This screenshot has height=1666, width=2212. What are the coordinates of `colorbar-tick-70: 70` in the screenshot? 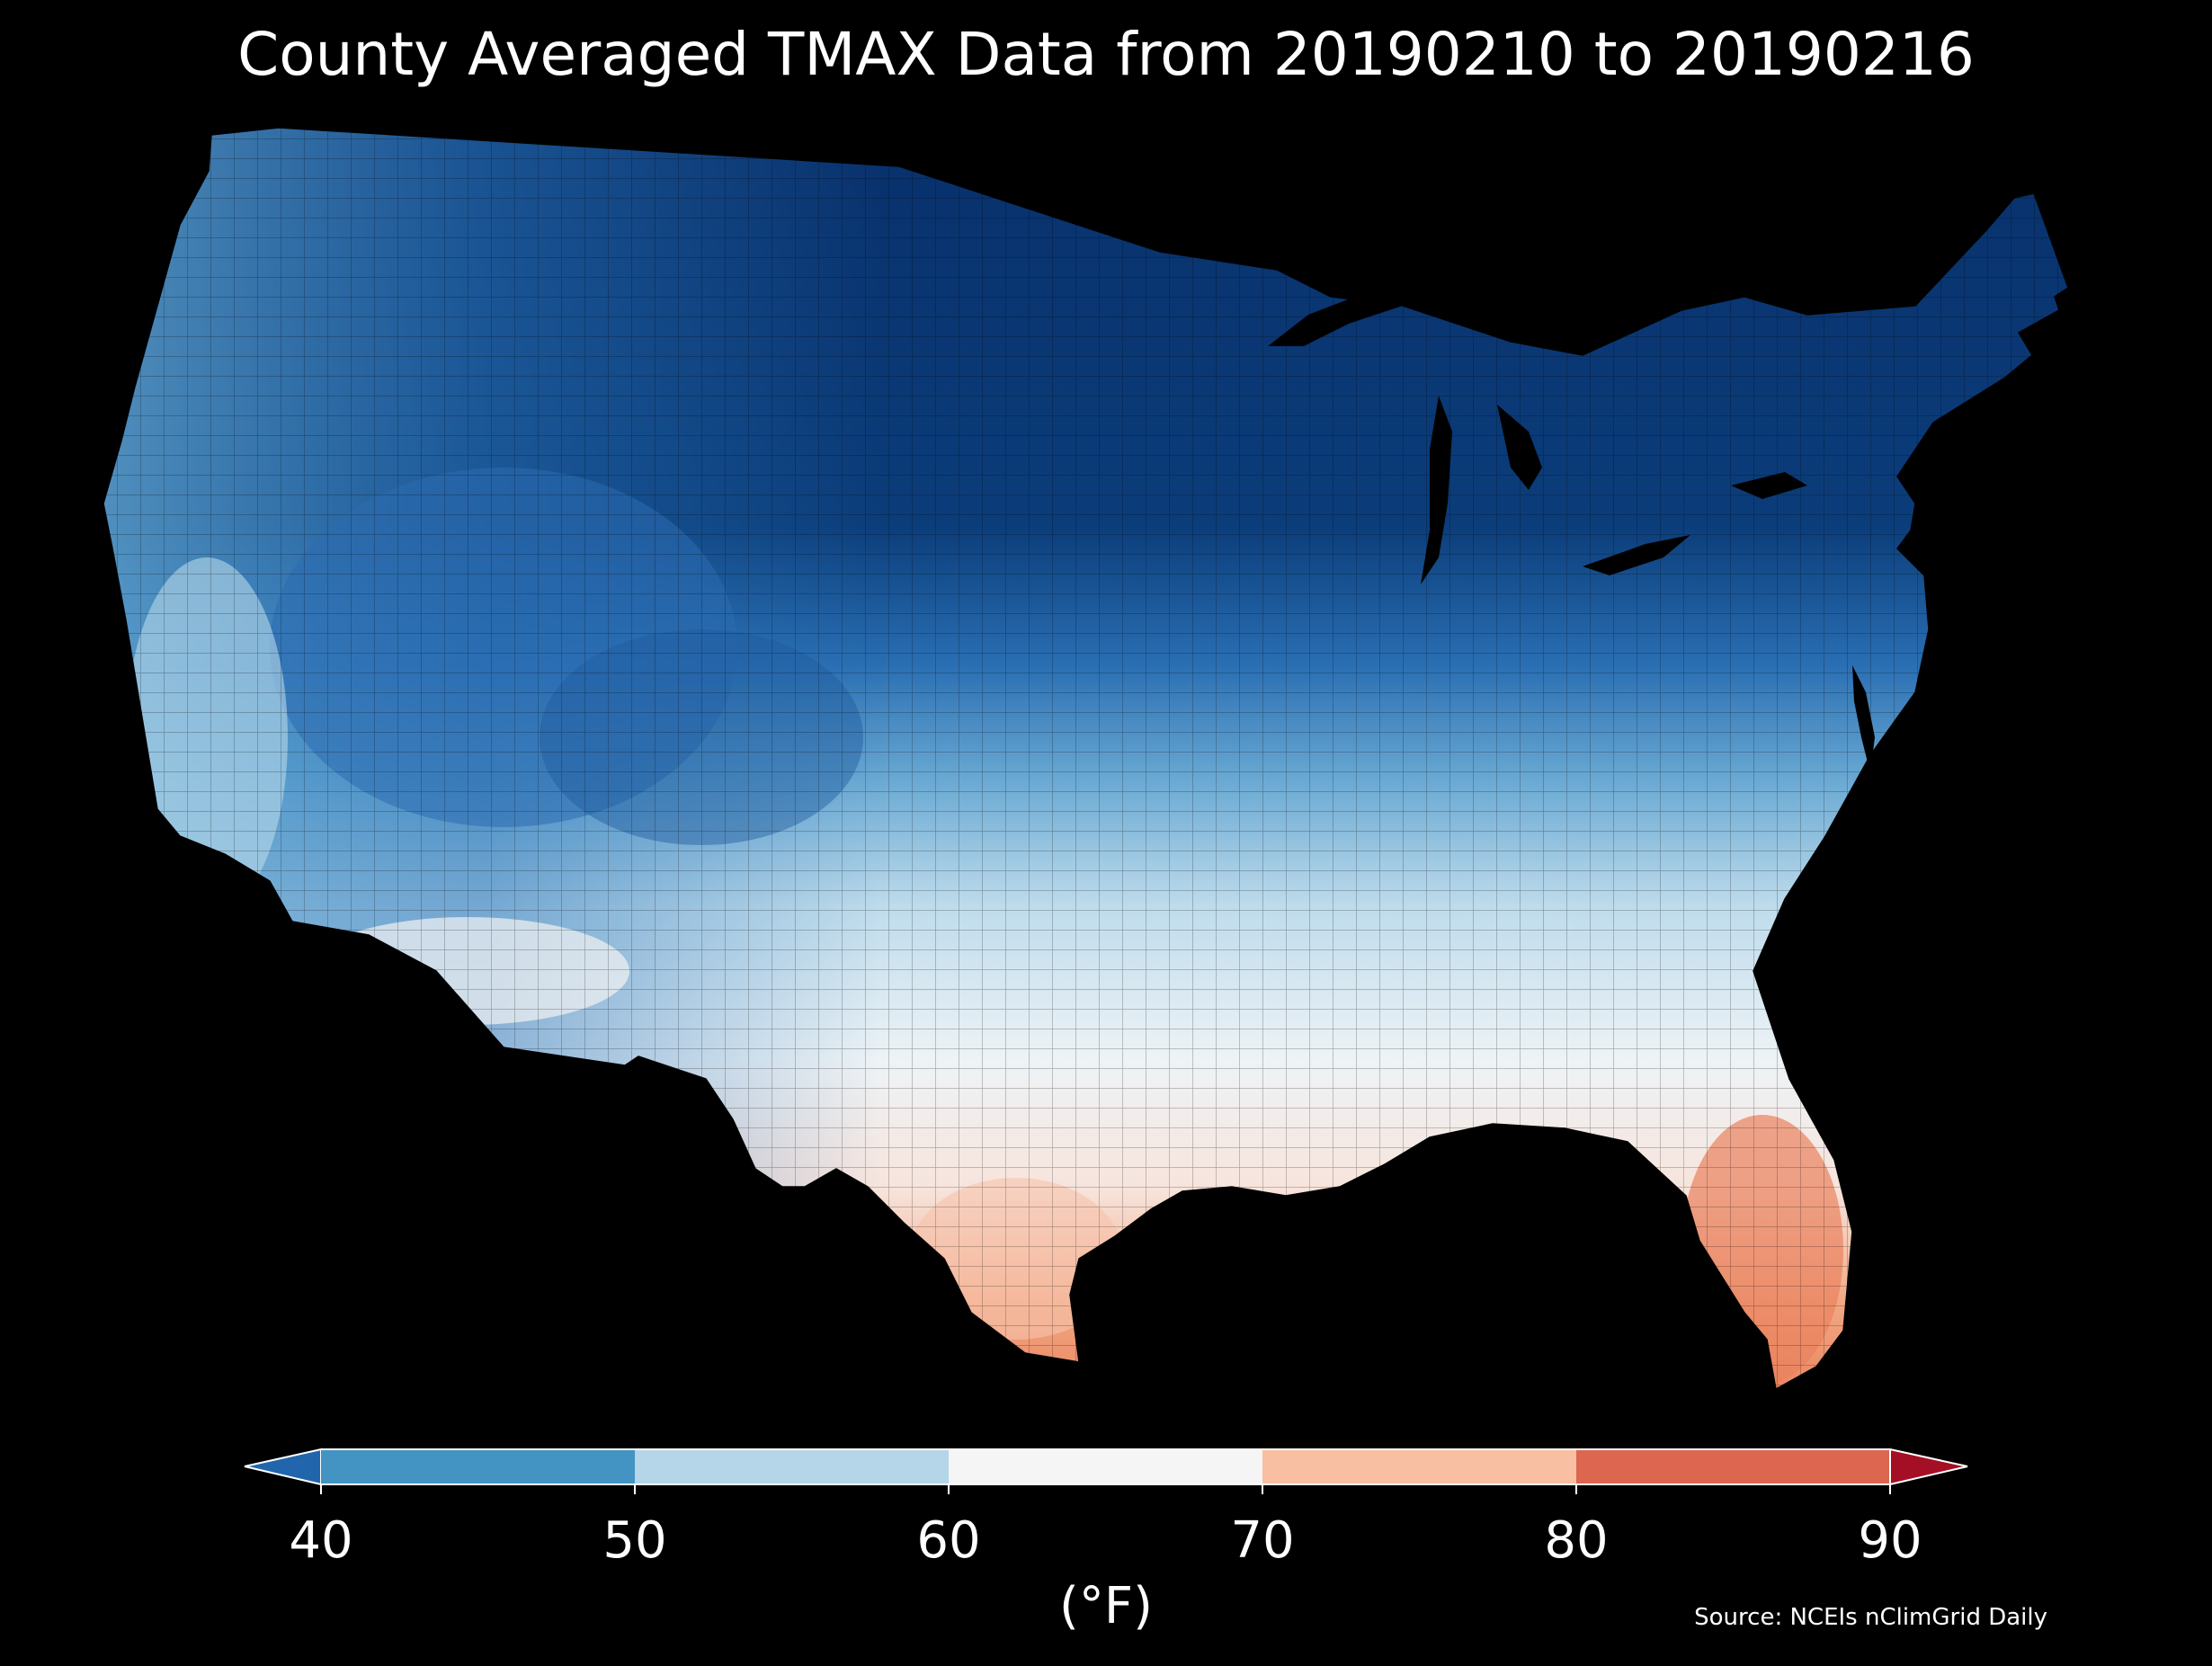 It's located at (1262, 1540).